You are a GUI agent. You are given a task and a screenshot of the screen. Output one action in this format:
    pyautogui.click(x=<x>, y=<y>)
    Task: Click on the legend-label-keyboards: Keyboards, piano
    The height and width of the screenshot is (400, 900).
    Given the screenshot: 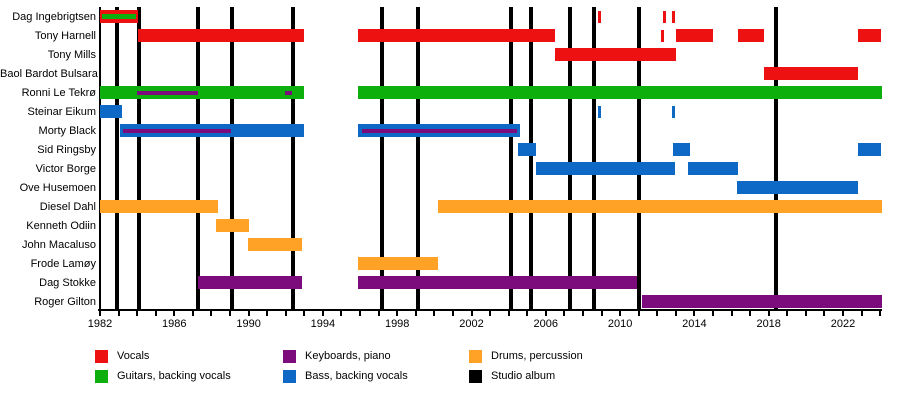 What is the action you would take?
    pyautogui.click(x=348, y=356)
    